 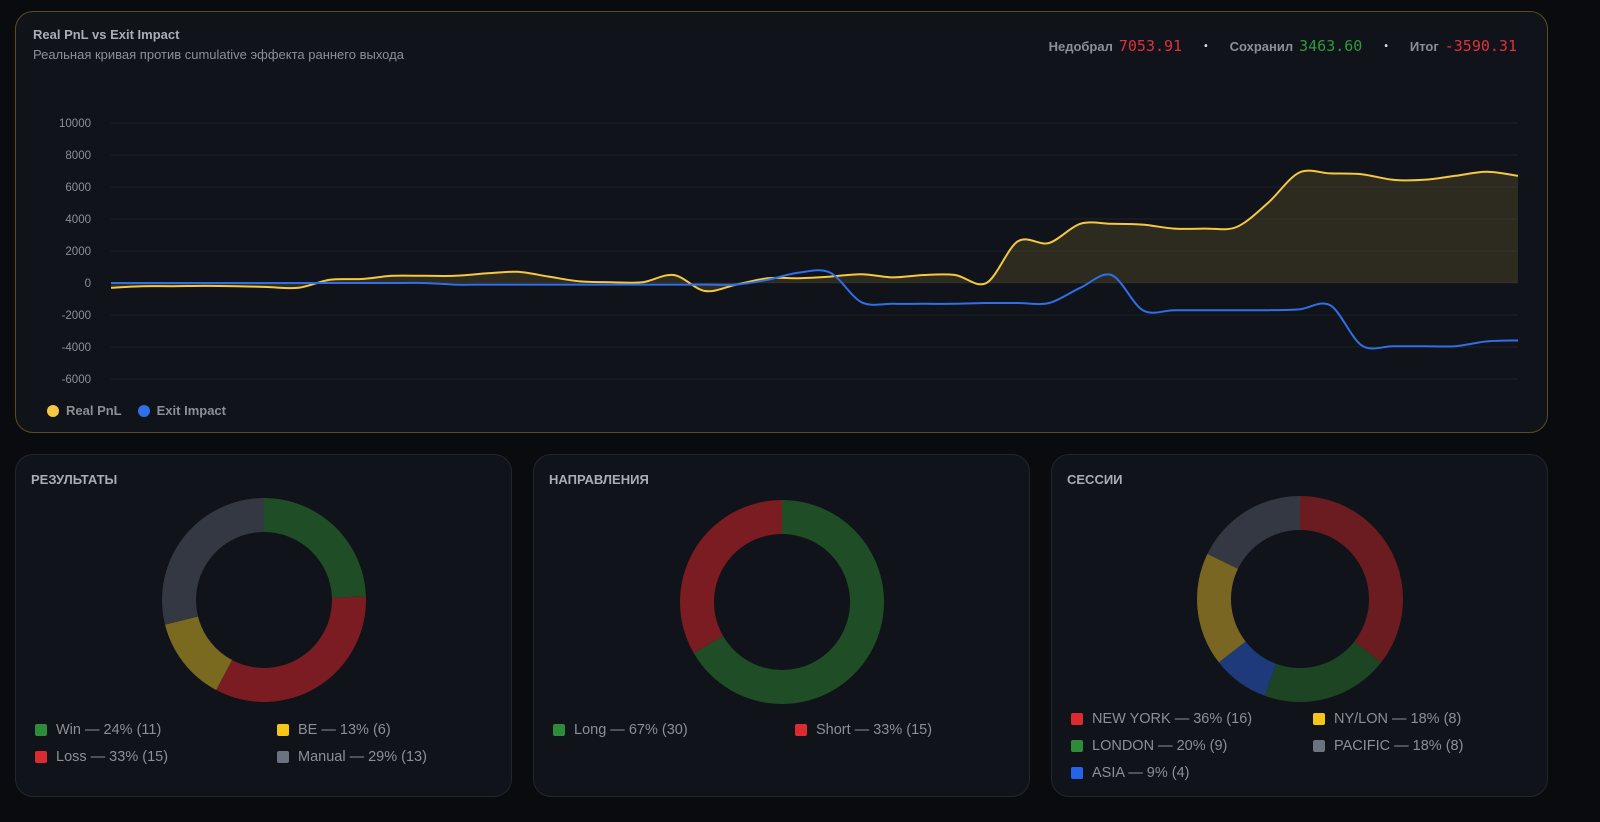 What do you see at coordinates (136, 410) in the screenshot?
I see `chart-legend: Real PnL Exit Impact` at bounding box center [136, 410].